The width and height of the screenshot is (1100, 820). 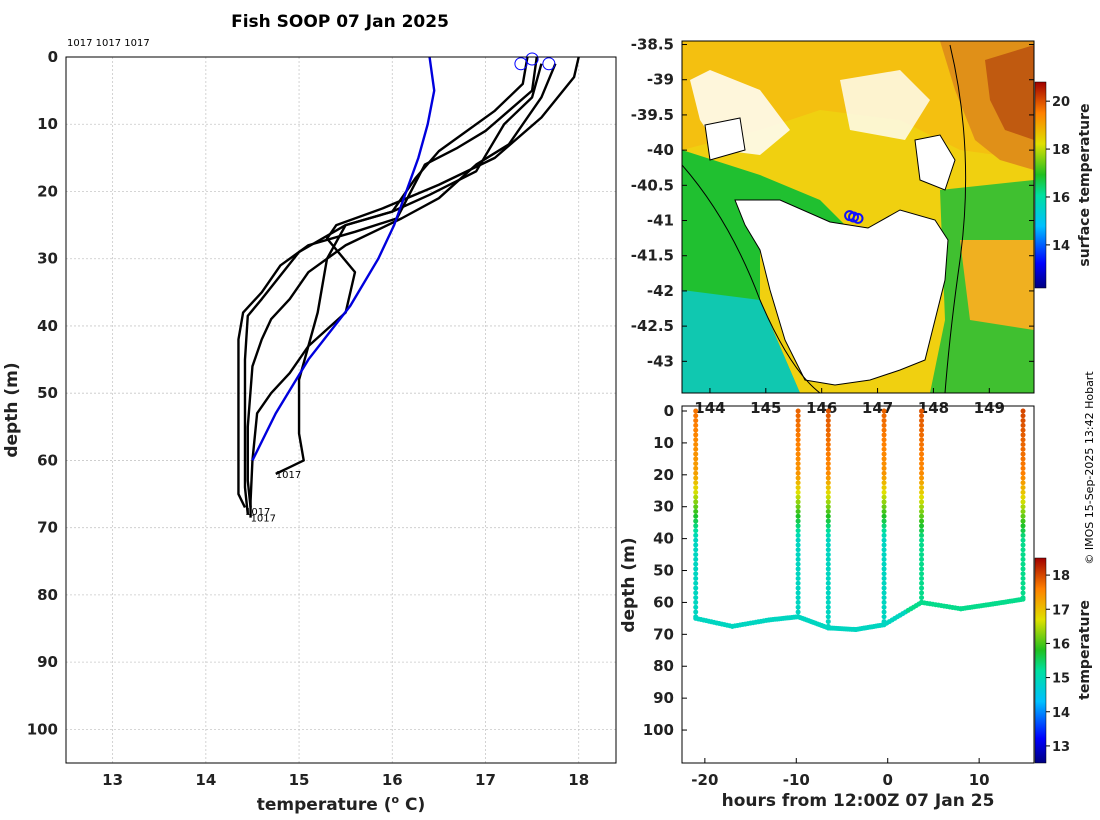 I want to click on map-lat-tick-label: -39, so click(x=660, y=80).